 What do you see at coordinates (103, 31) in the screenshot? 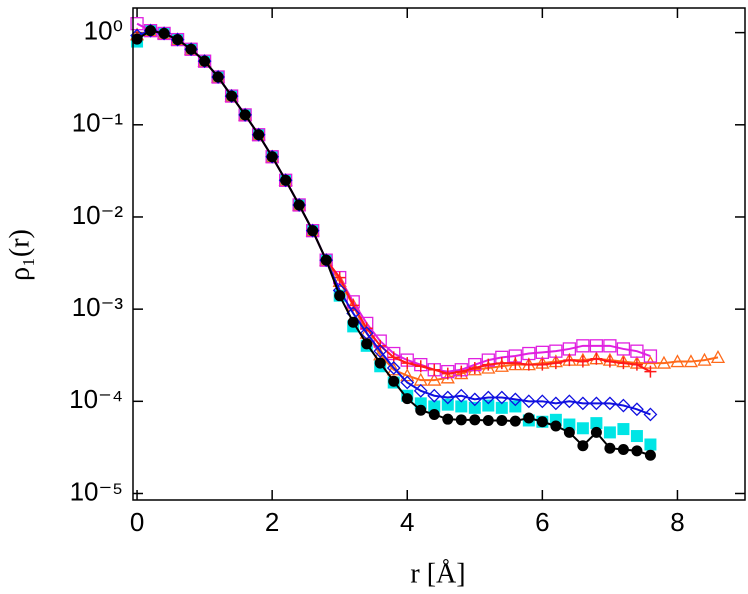
I see `y-tick-label: 10⁰` at bounding box center [103, 31].